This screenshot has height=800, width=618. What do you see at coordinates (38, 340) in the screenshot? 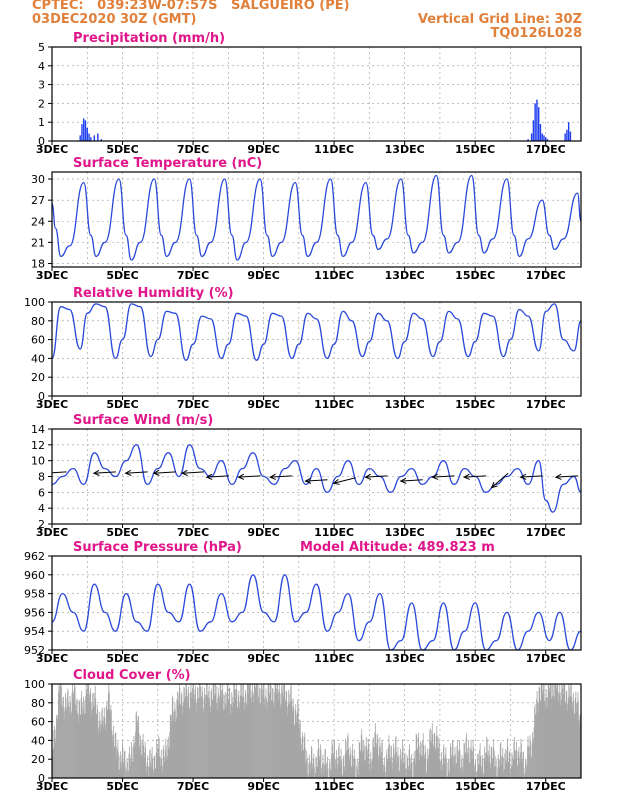
I see `rh-ytick-label: 60` at bounding box center [38, 340].